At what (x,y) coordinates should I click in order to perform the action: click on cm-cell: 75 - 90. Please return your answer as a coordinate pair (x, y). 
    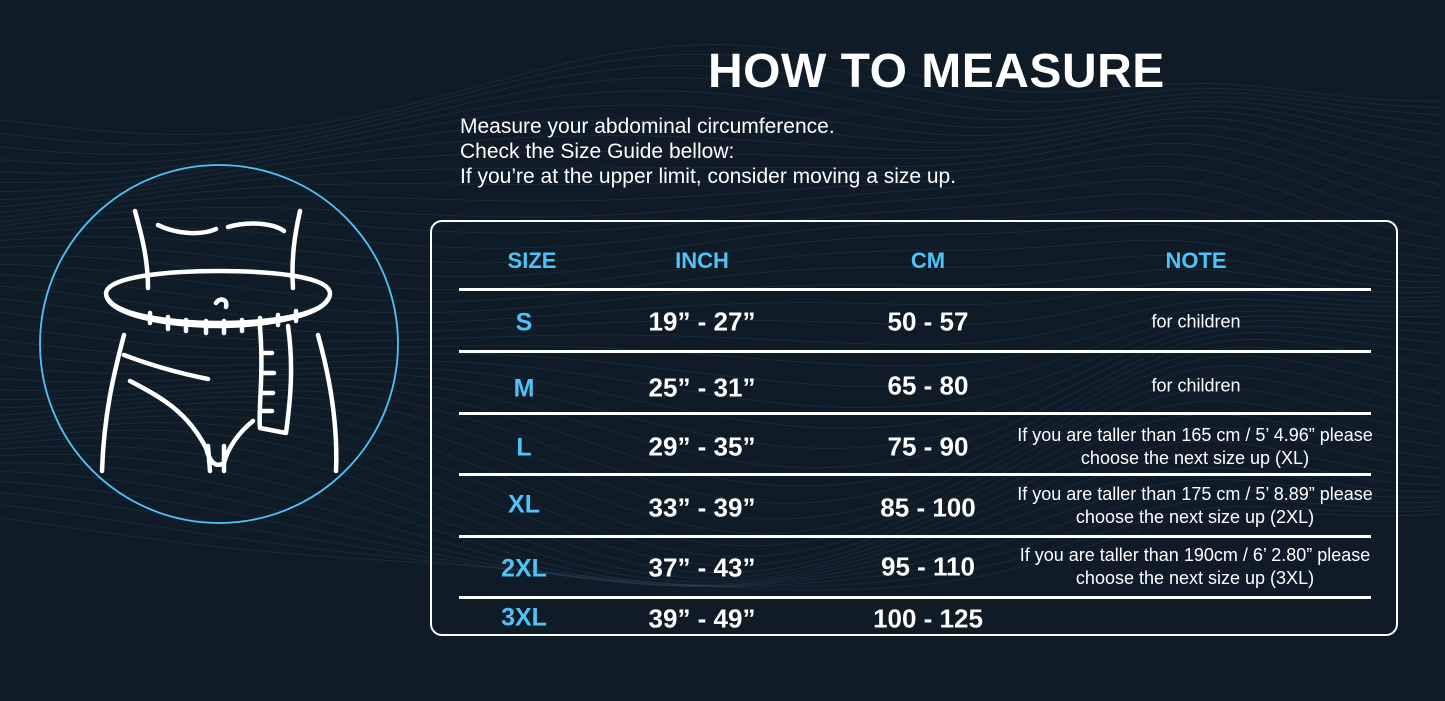
    Looking at the image, I should click on (928, 446).